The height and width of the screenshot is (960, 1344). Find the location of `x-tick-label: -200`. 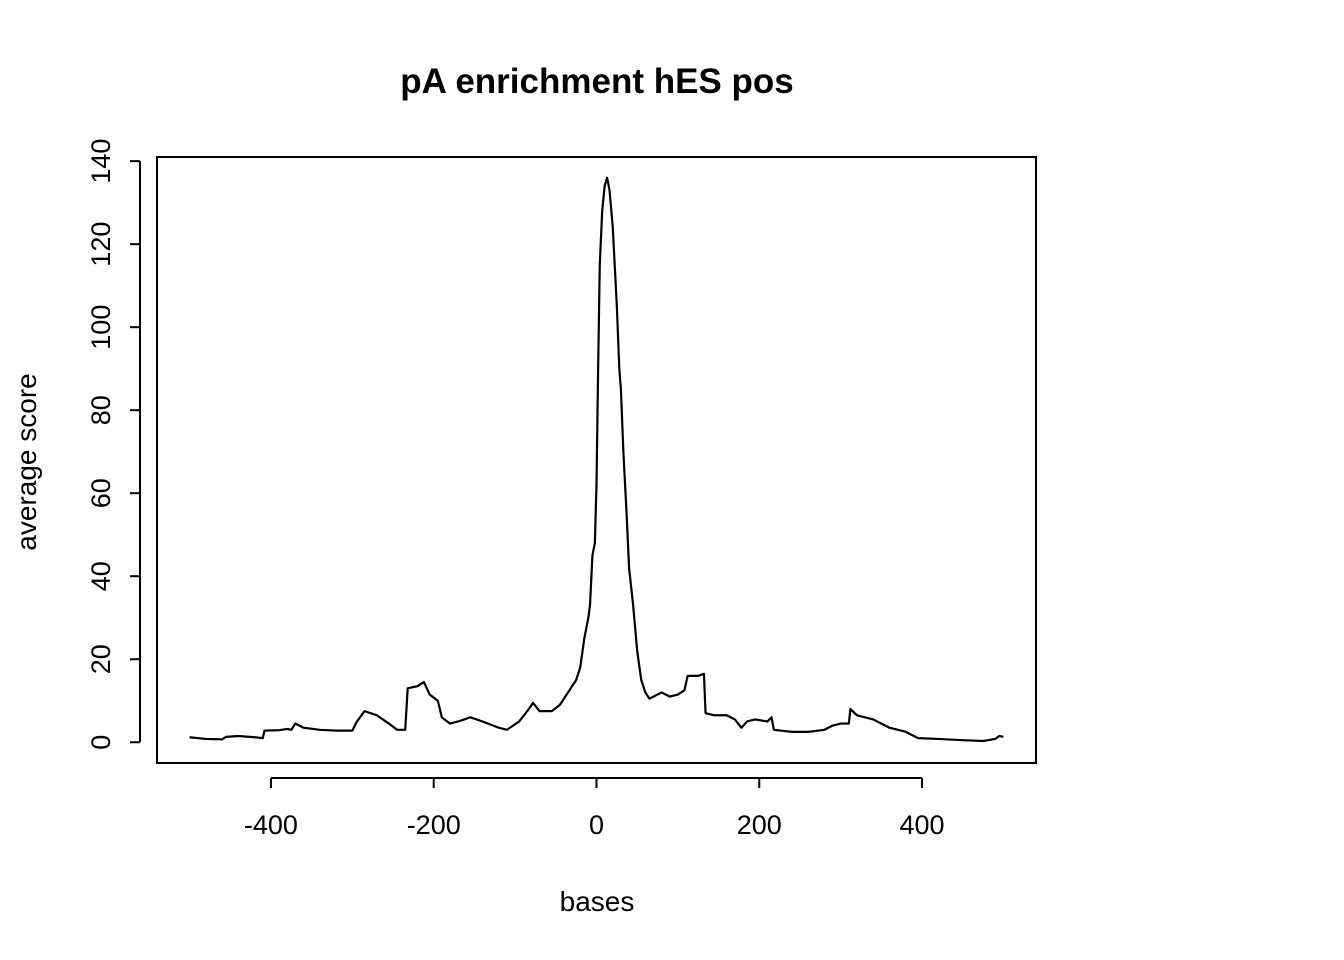

x-tick-label: -200 is located at coordinates (434, 825).